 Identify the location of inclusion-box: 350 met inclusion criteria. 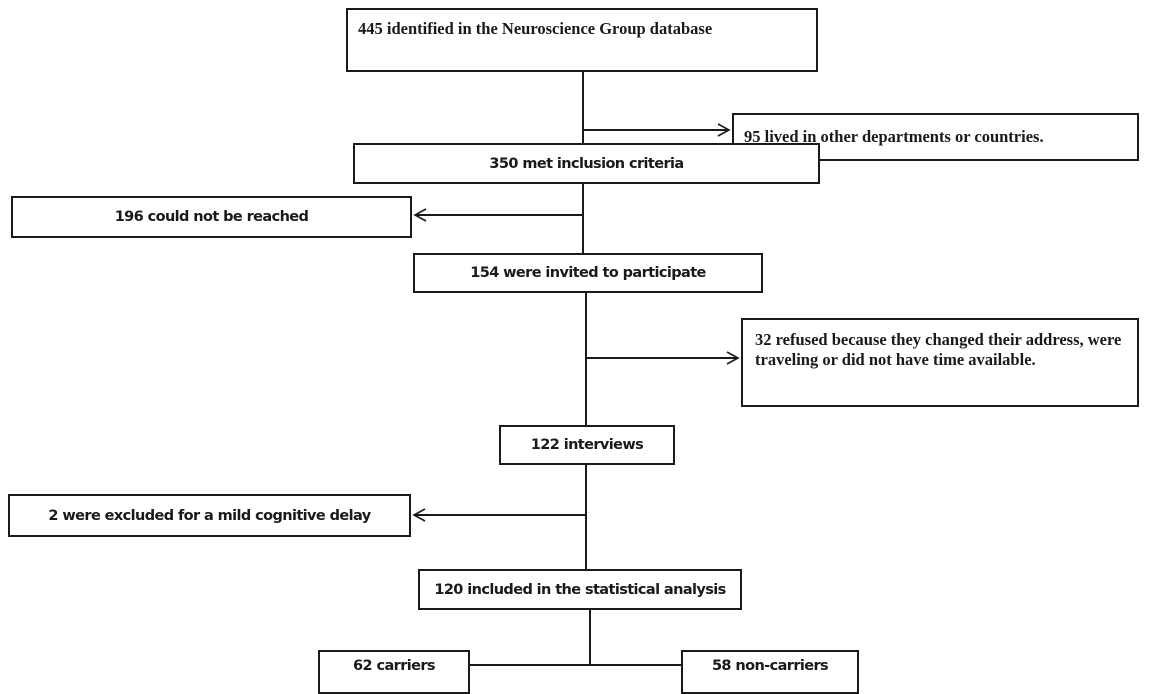
(586, 163).